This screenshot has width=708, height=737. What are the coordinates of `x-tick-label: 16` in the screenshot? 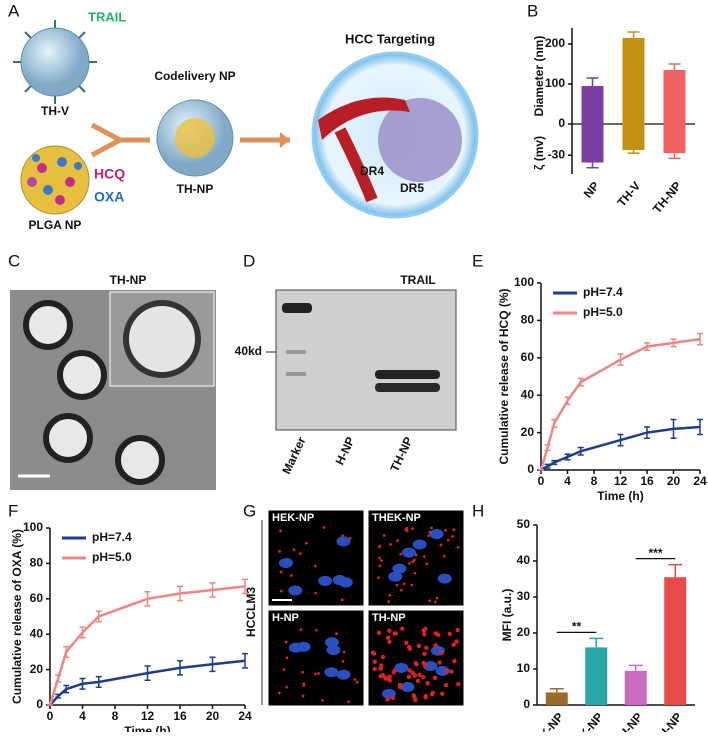 It's located at (180, 716).